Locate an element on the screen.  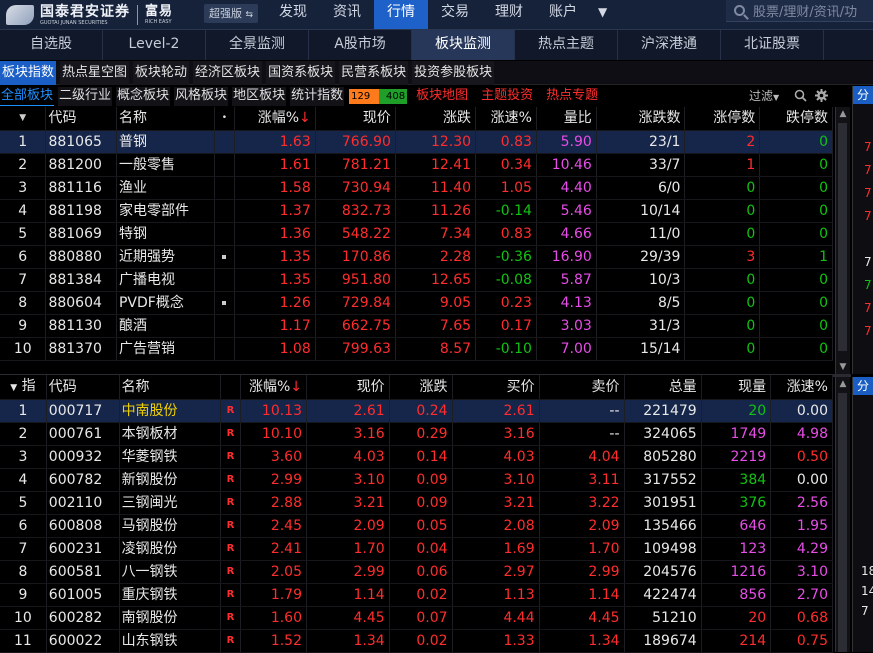
filter-dropdown: 过滤▼ is located at coordinates (764, 96).